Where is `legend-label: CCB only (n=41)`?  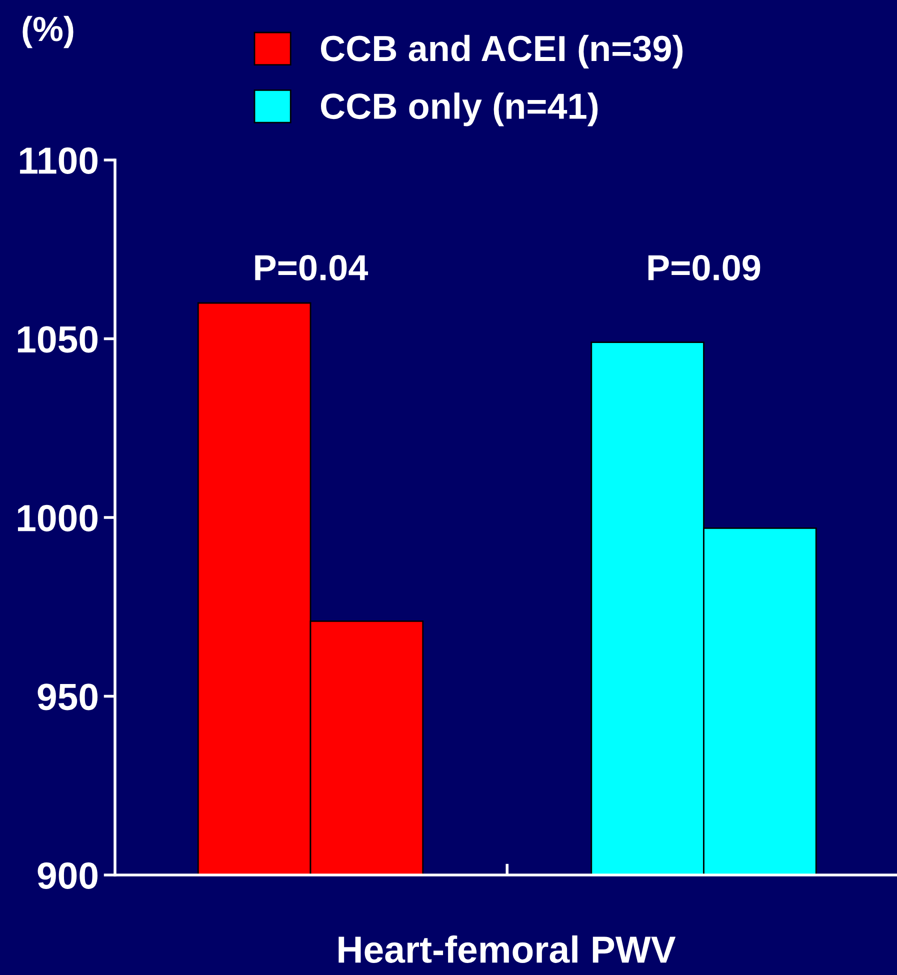
legend-label: CCB only (n=41) is located at coordinates (459, 109).